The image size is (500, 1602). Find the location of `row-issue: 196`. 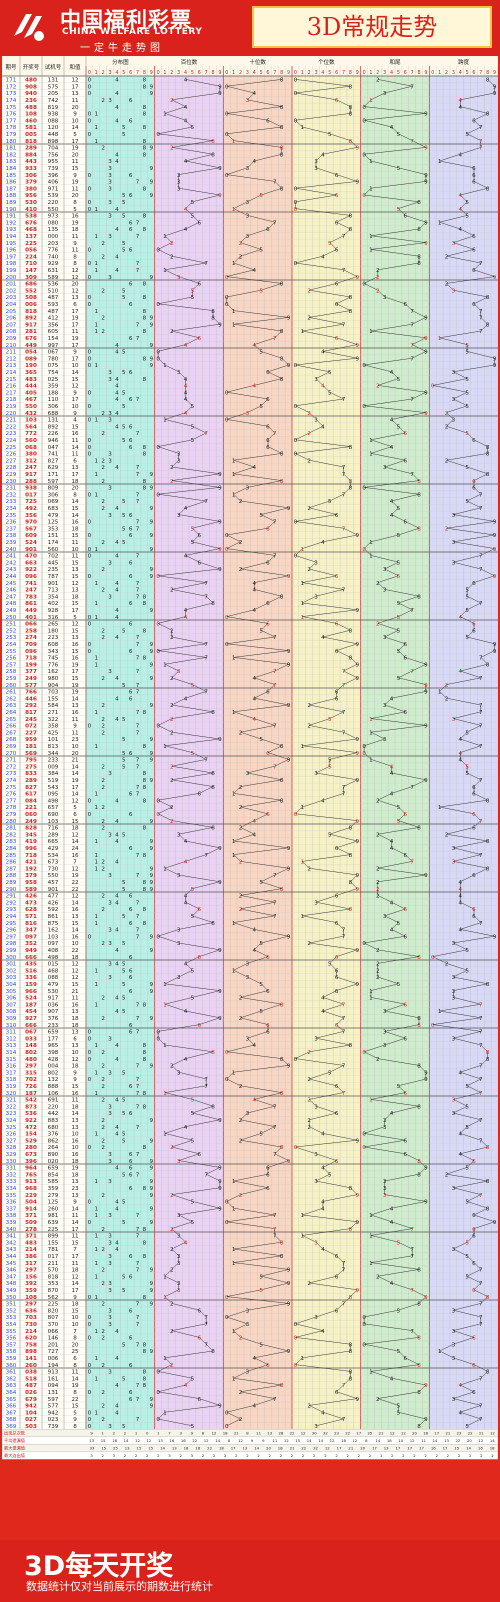

row-issue: 196 is located at coordinates (11, 251).